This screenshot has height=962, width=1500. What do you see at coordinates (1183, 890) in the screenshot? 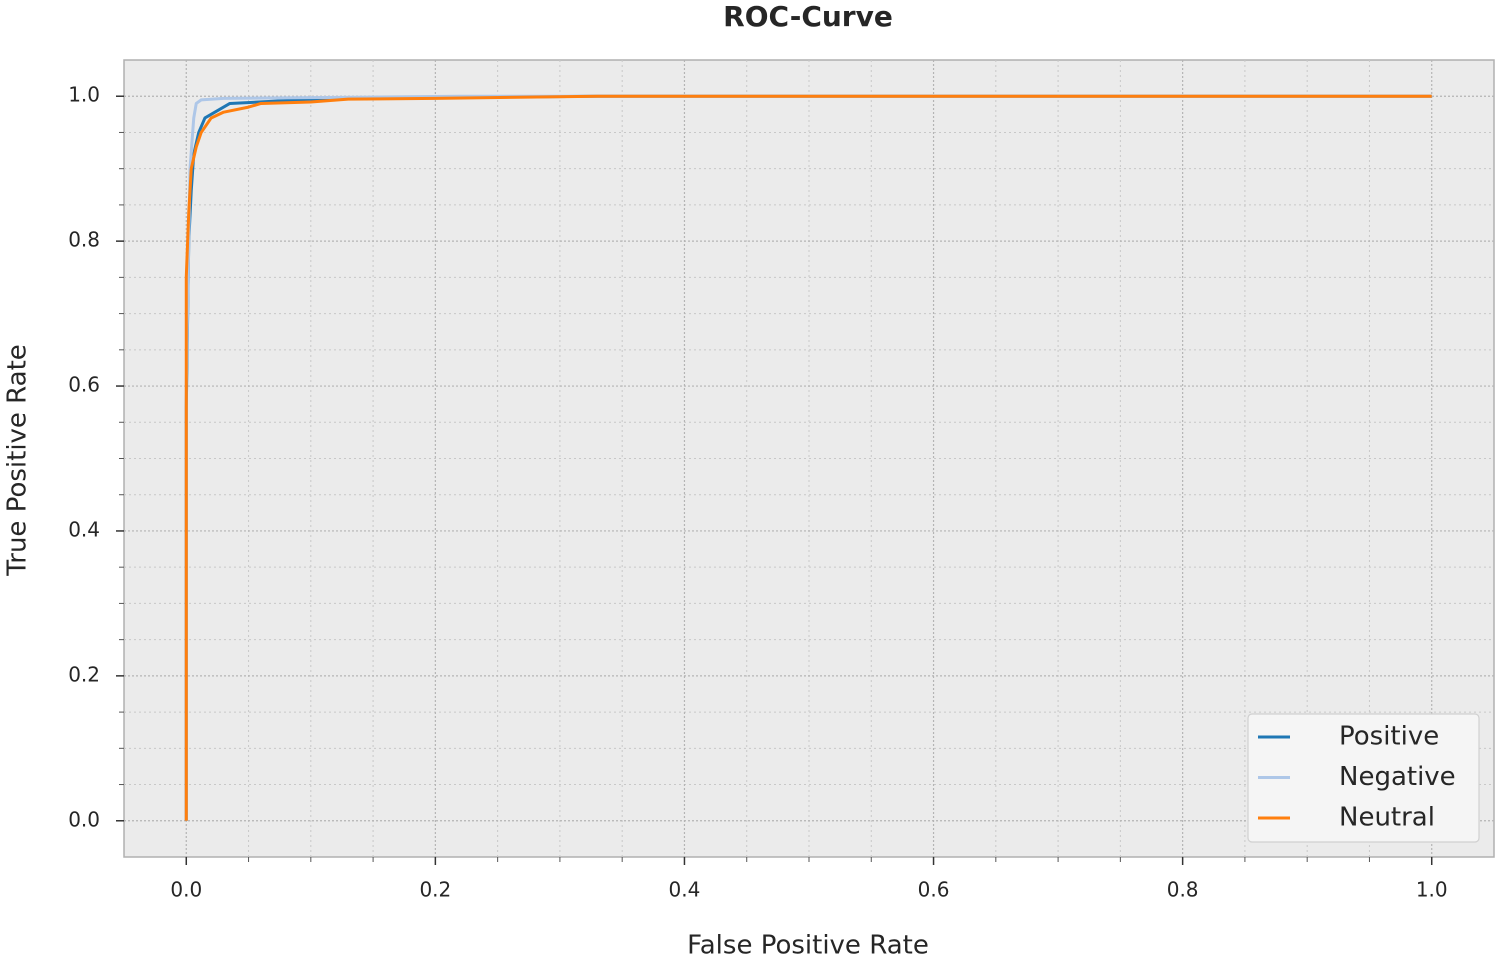
I see `x-tick-label: 0.8` at bounding box center [1183, 890].